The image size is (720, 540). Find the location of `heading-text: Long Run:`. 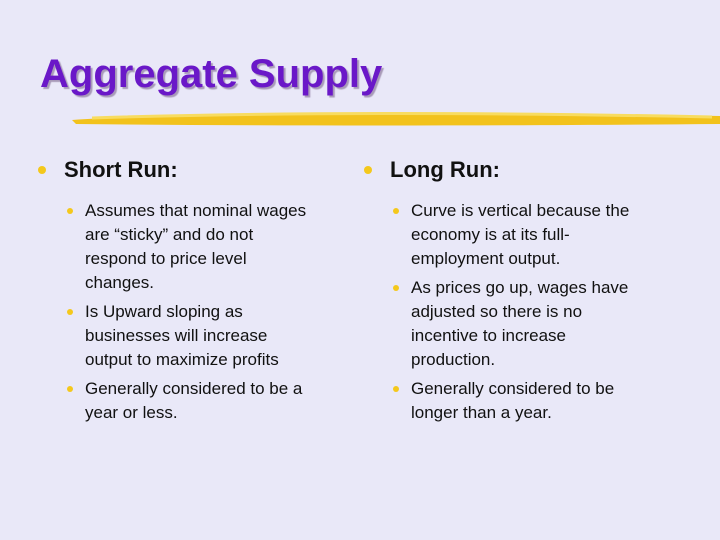

heading-text: Long Run: is located at coordinates (445, 169).